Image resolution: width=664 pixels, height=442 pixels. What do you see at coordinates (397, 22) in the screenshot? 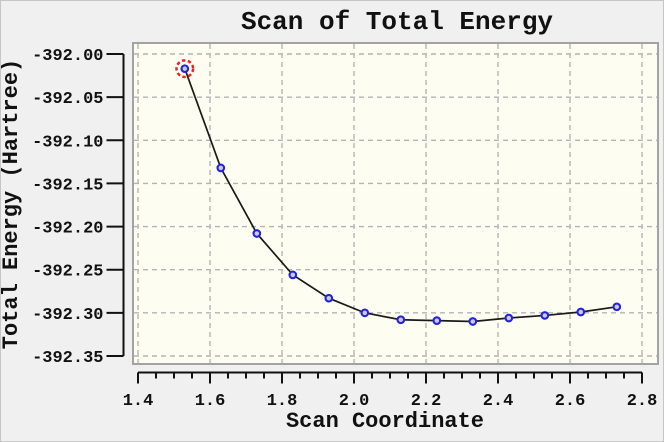
I see `chart-title: Scan of Total Energy` at bounding box center [397, 22].